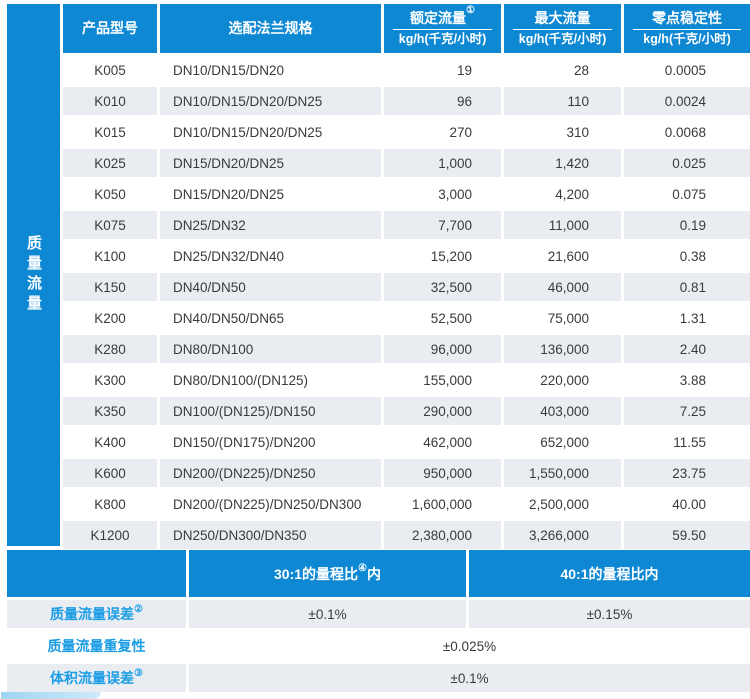  What do you see at coordinates (406, 194) in the screenshot?
I see `table-row: K050 DN15/DN20/DN25 3,000 4,200 0.075` at bounding box center [406, 194].